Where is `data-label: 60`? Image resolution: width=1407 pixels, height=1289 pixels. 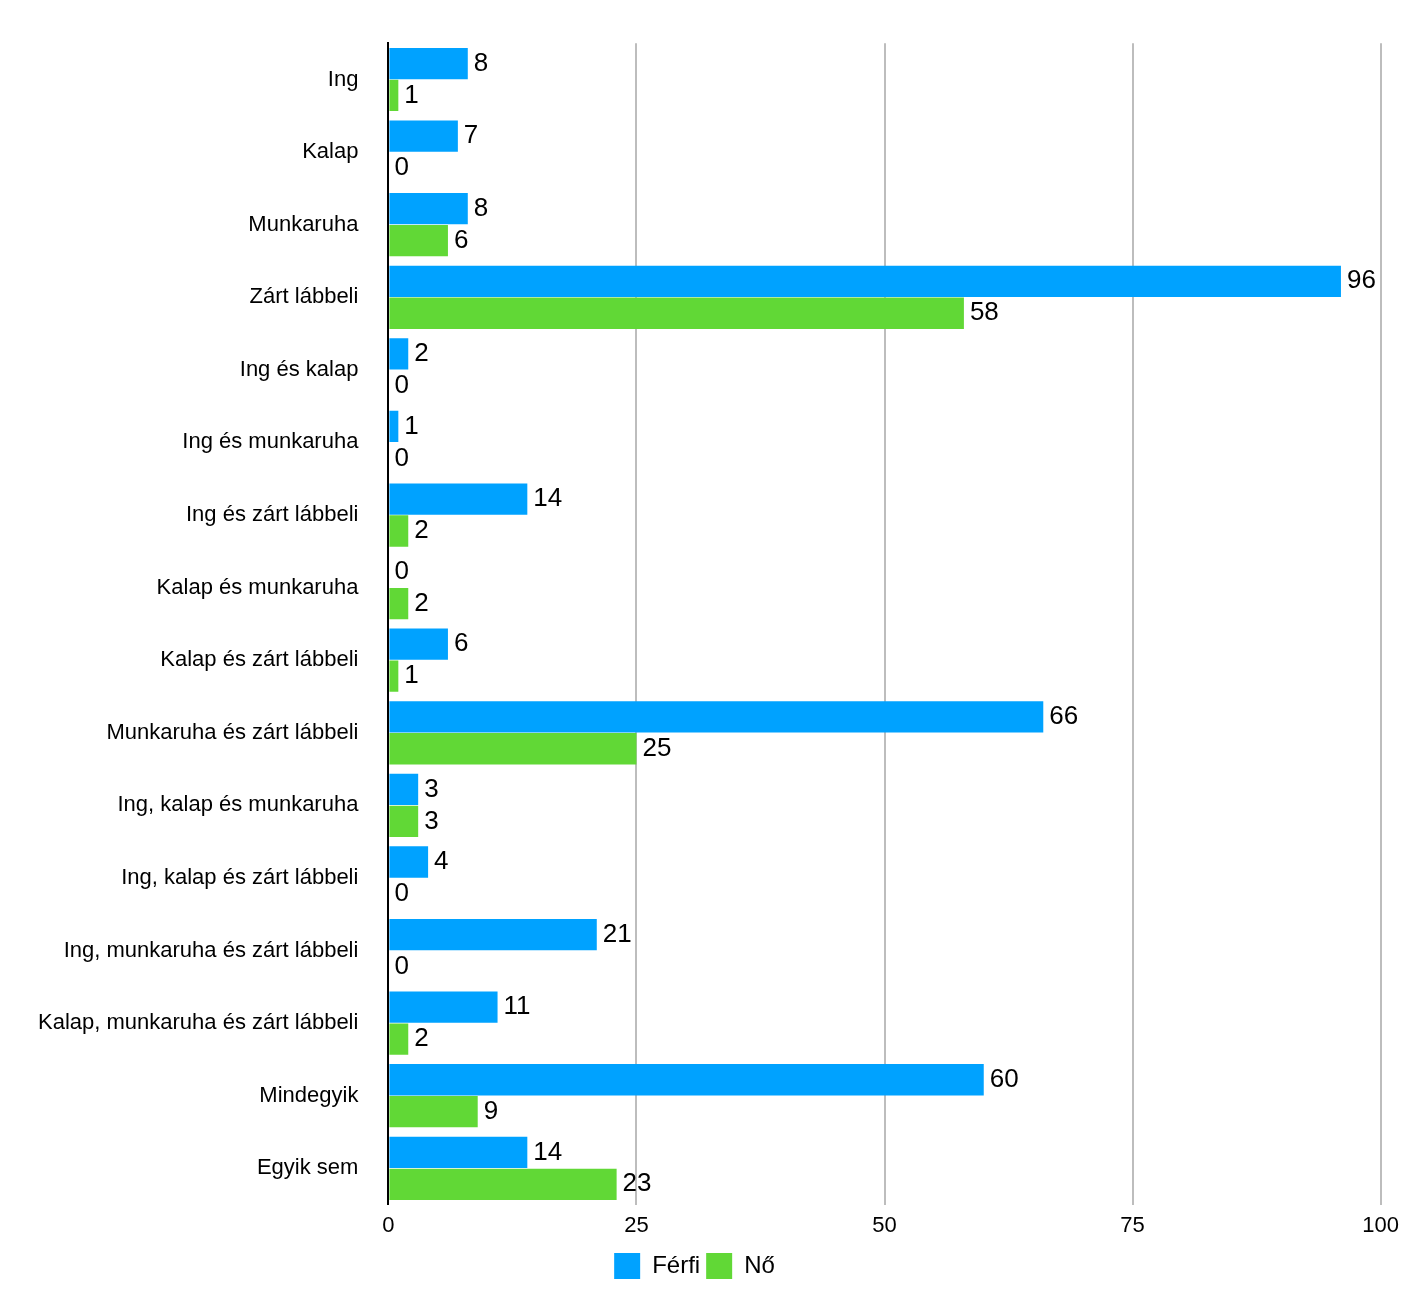
data-label: 60 is located at coordinates (1004, 1077).